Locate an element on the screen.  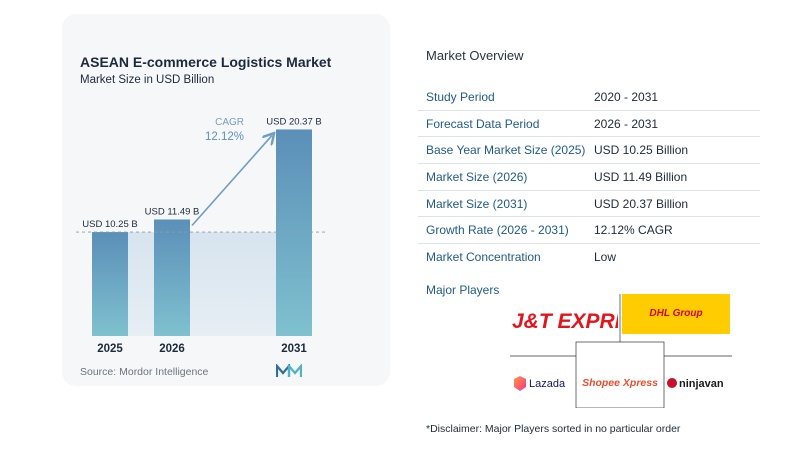
x-tick-2025: 2025 is located at coordinates (110, 349).